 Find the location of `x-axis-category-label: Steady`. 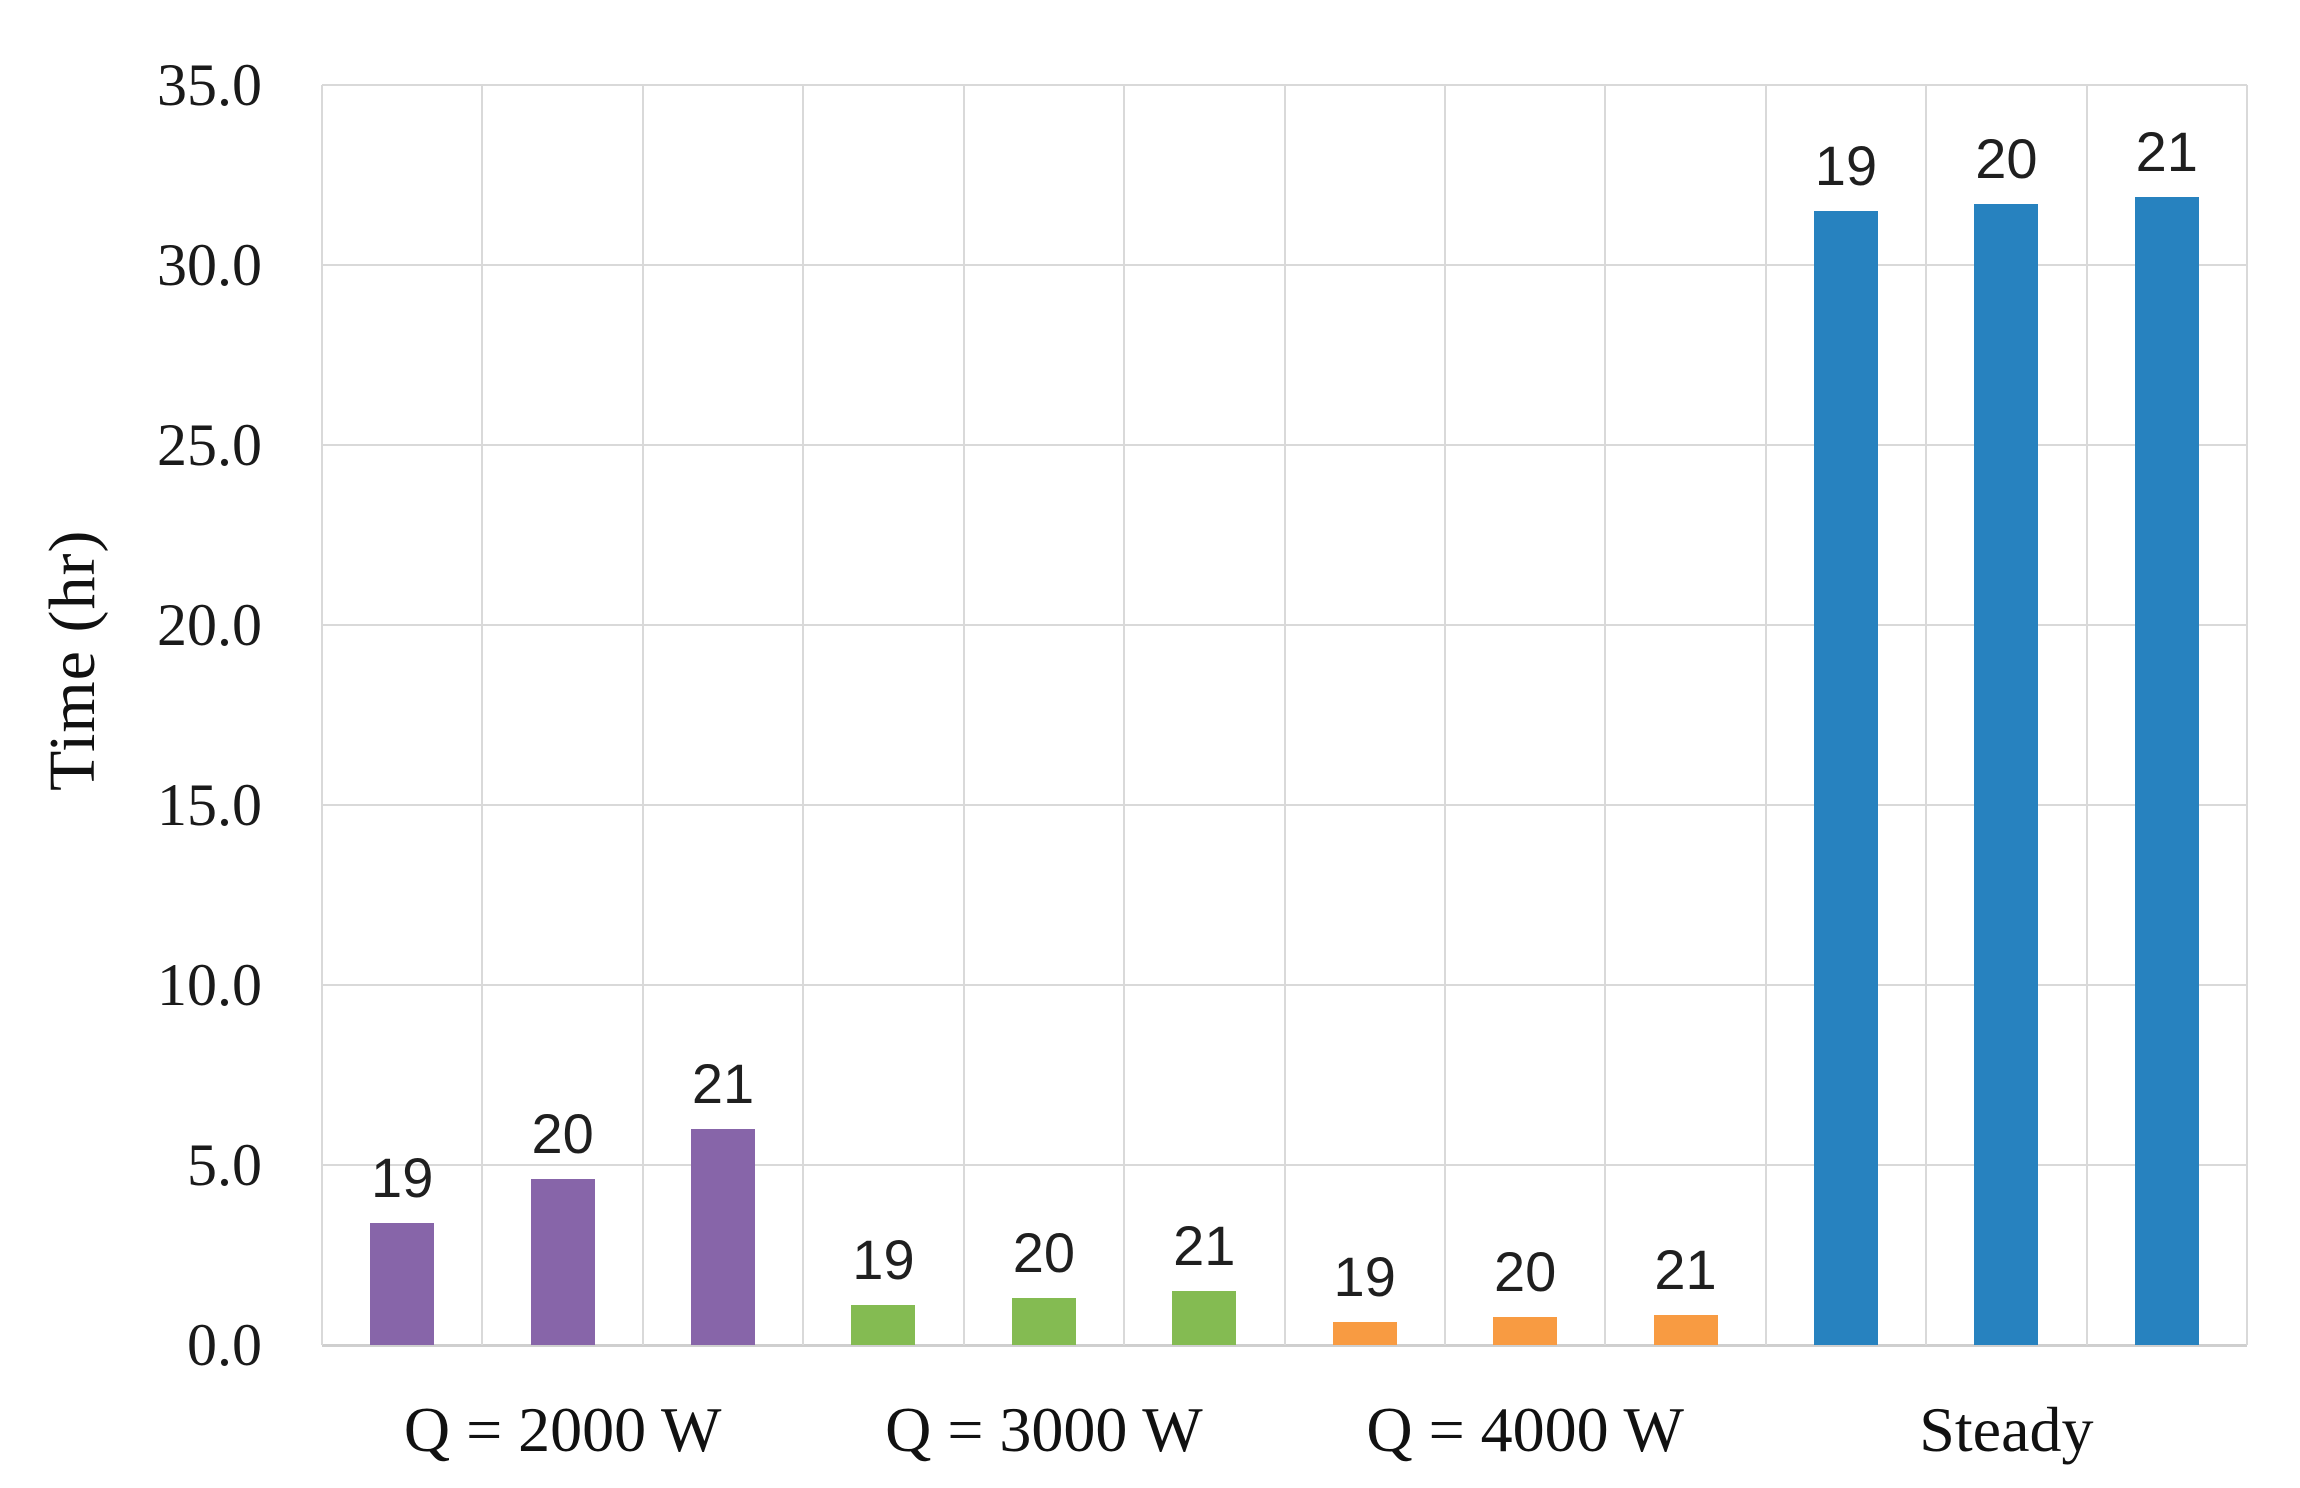

x-axis-category-label: Steady is located at coordinates (2006, 1429).